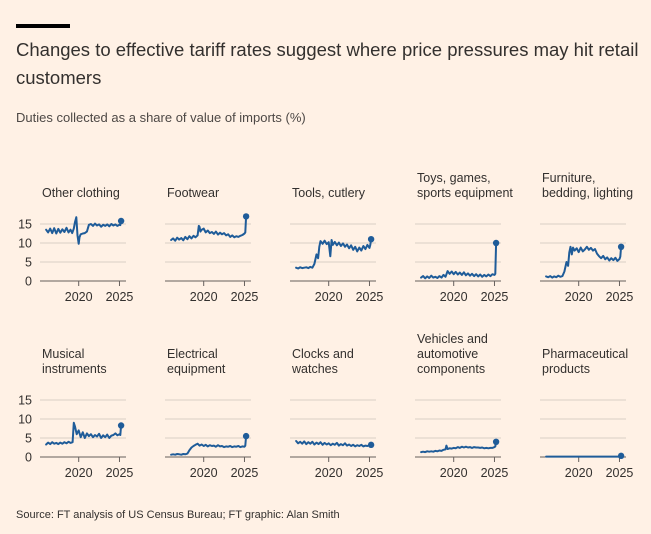 This screenshot has height=534, width=651. I want to click on panel-title: Clocks and, so click(323, 354).